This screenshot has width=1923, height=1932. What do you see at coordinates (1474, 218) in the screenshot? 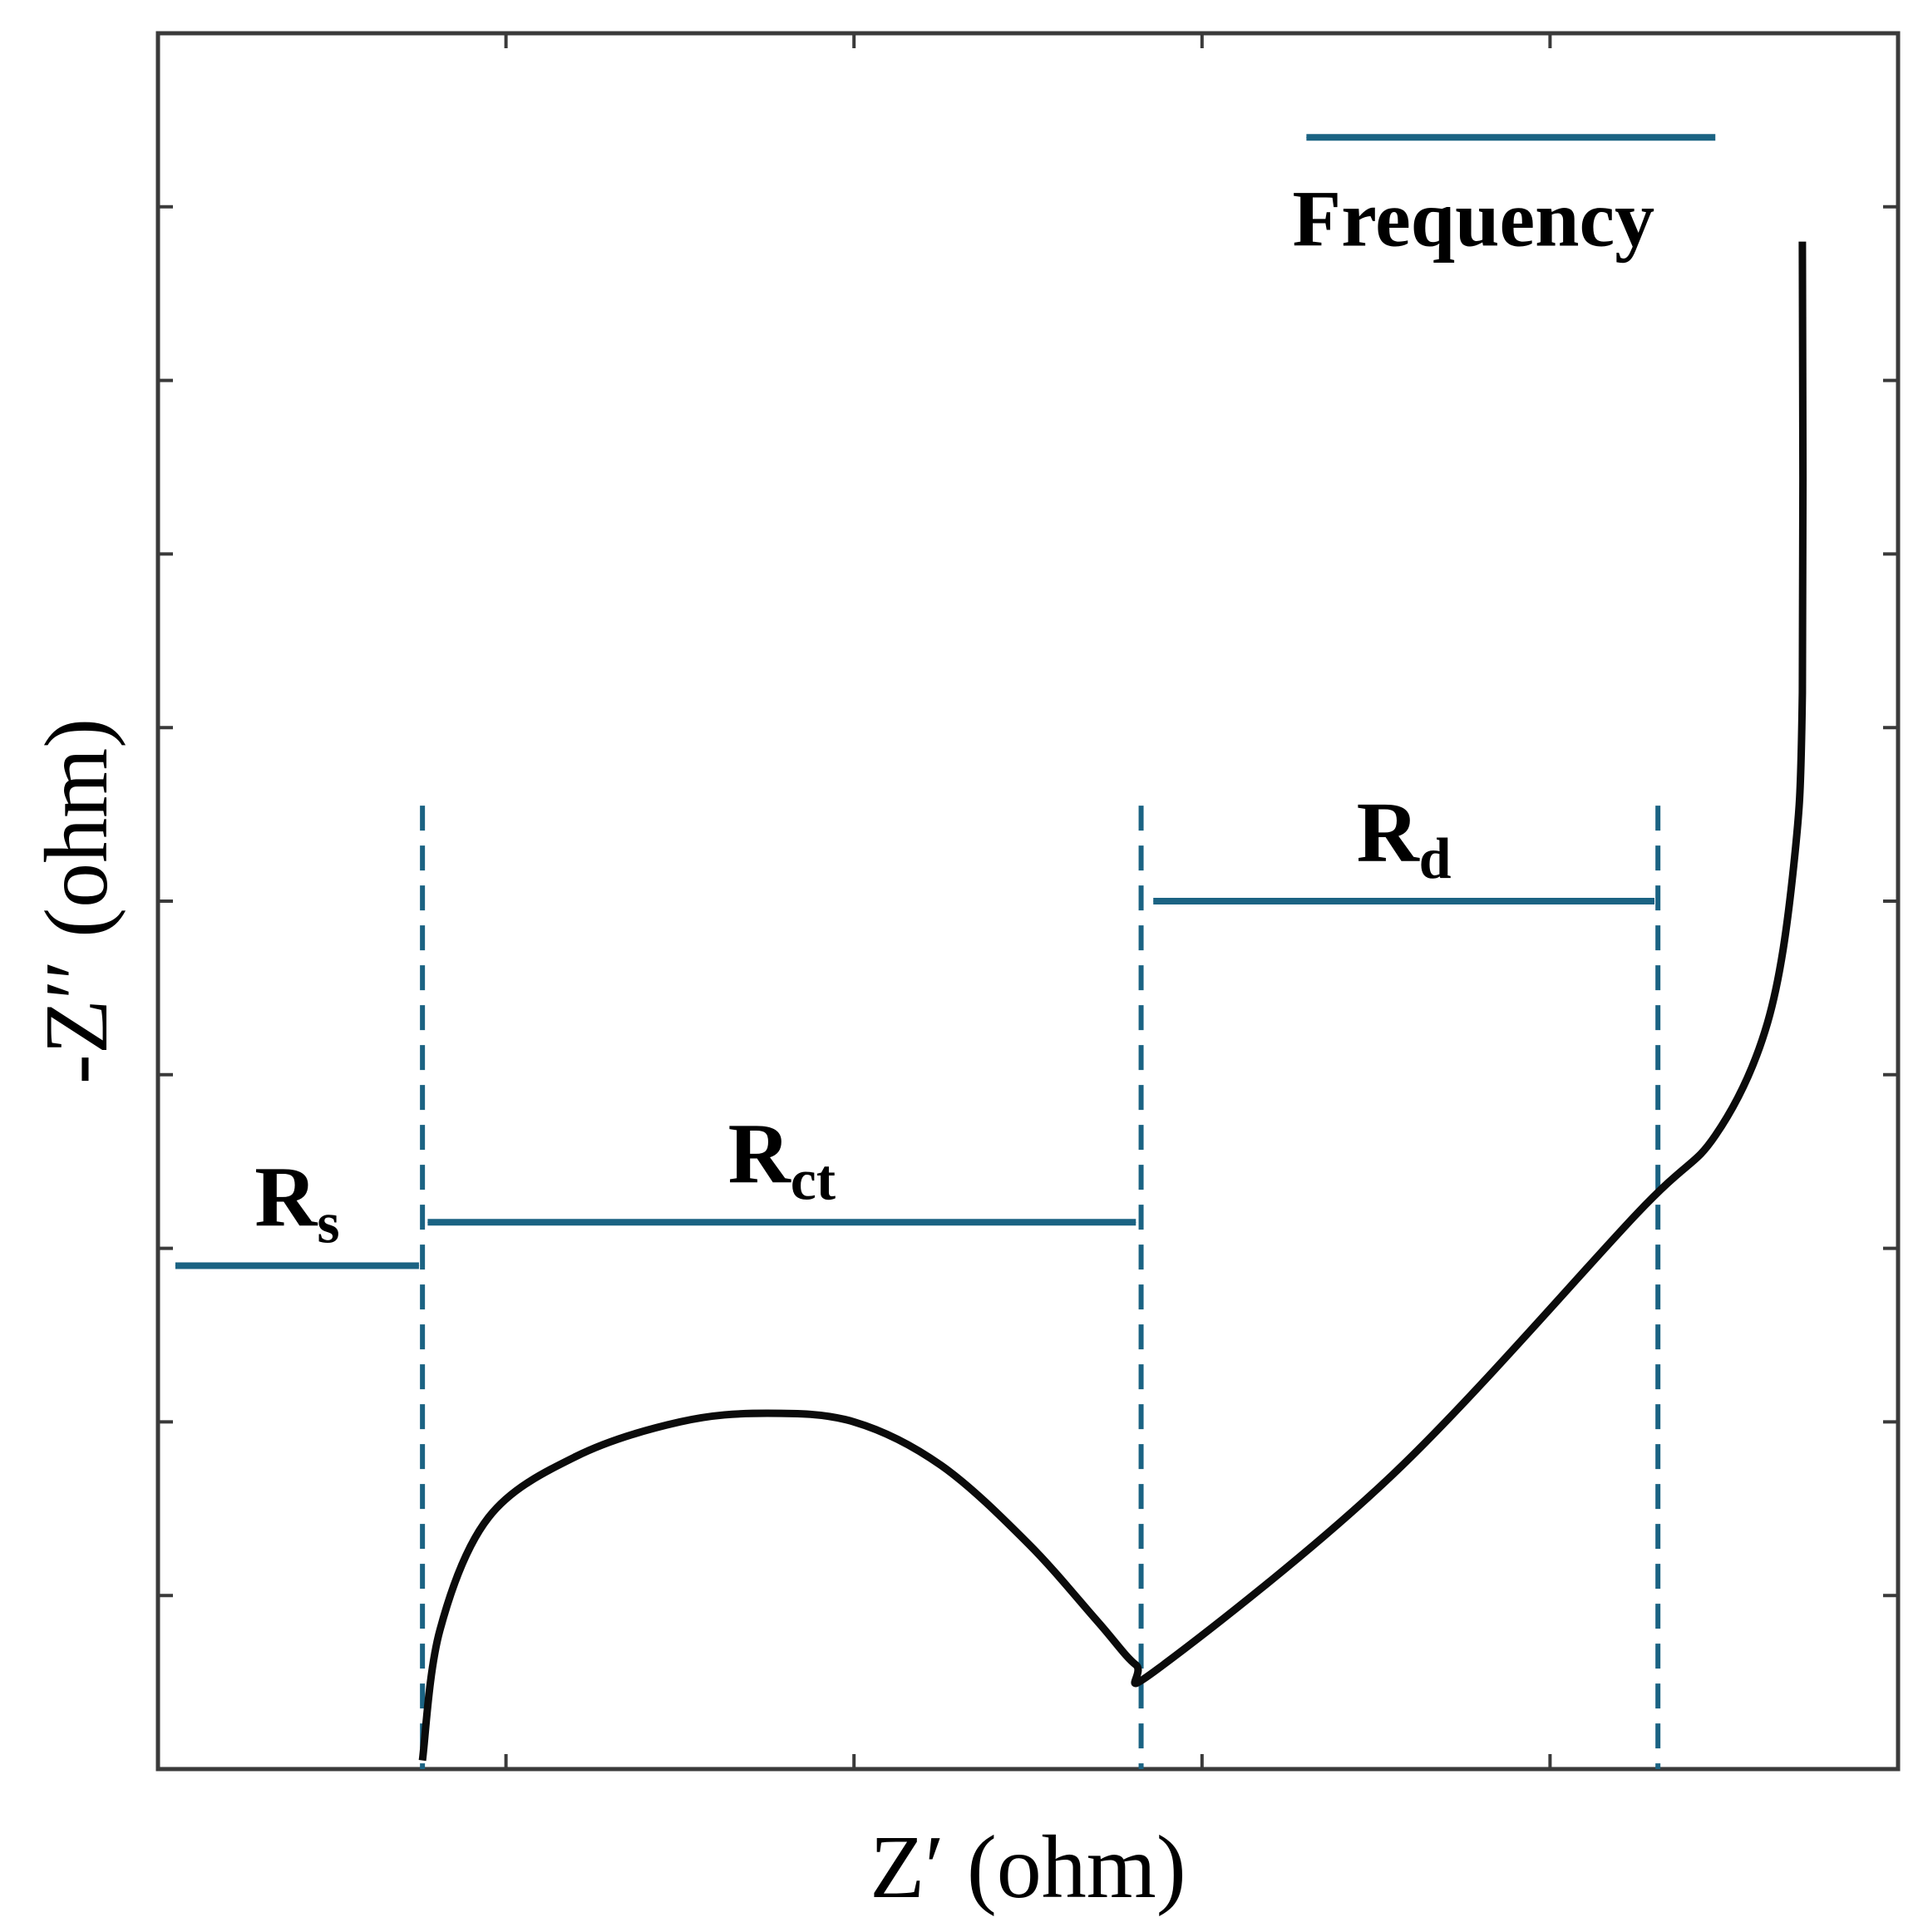
I see `frequency-label: Frequency` at bounding box center [1474, 218].